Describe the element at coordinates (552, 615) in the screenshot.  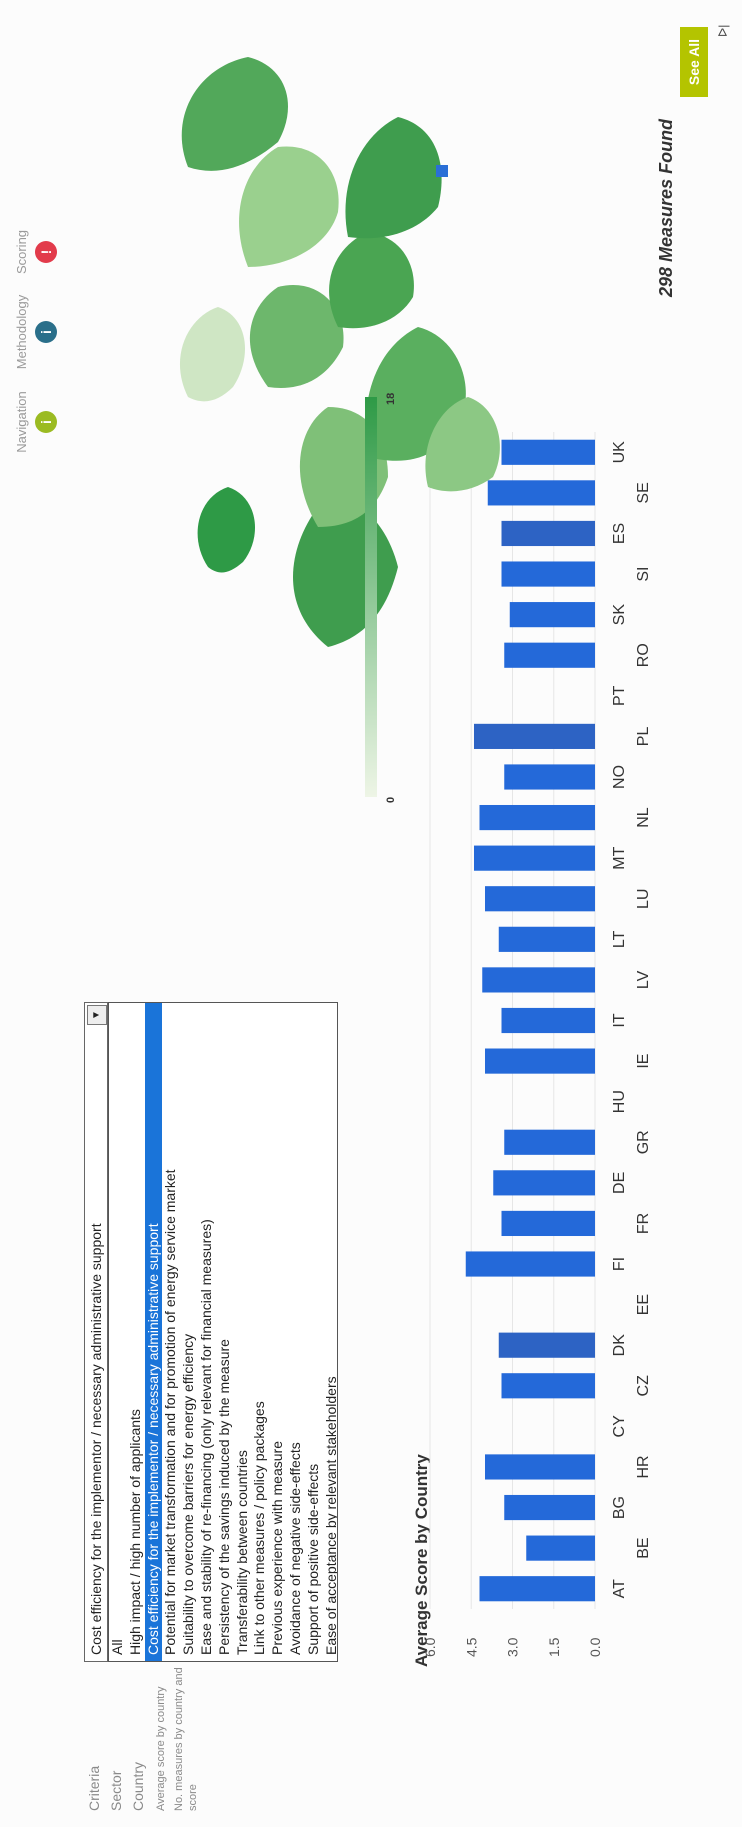
I see `bar-sk` at that location.